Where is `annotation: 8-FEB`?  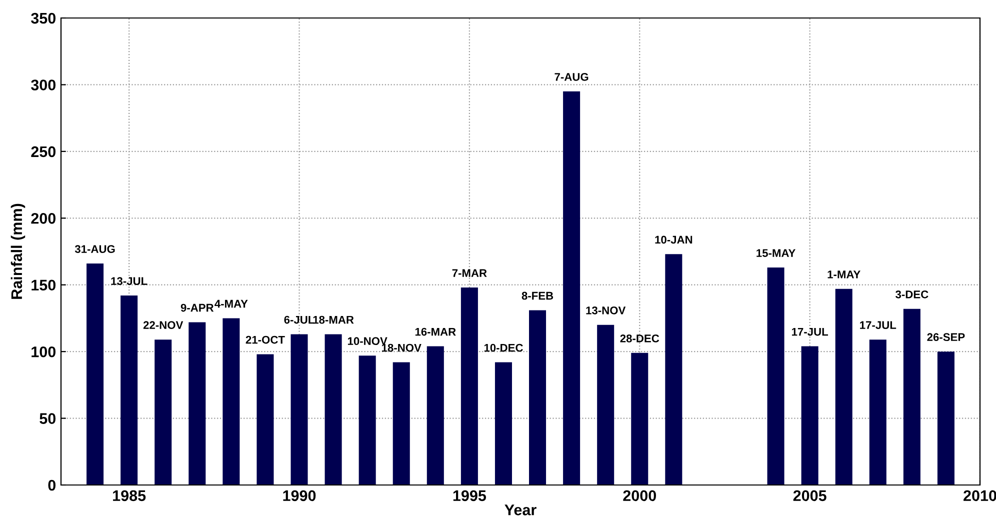
annotation: 8-FEB is located at coordinates (538, 296).